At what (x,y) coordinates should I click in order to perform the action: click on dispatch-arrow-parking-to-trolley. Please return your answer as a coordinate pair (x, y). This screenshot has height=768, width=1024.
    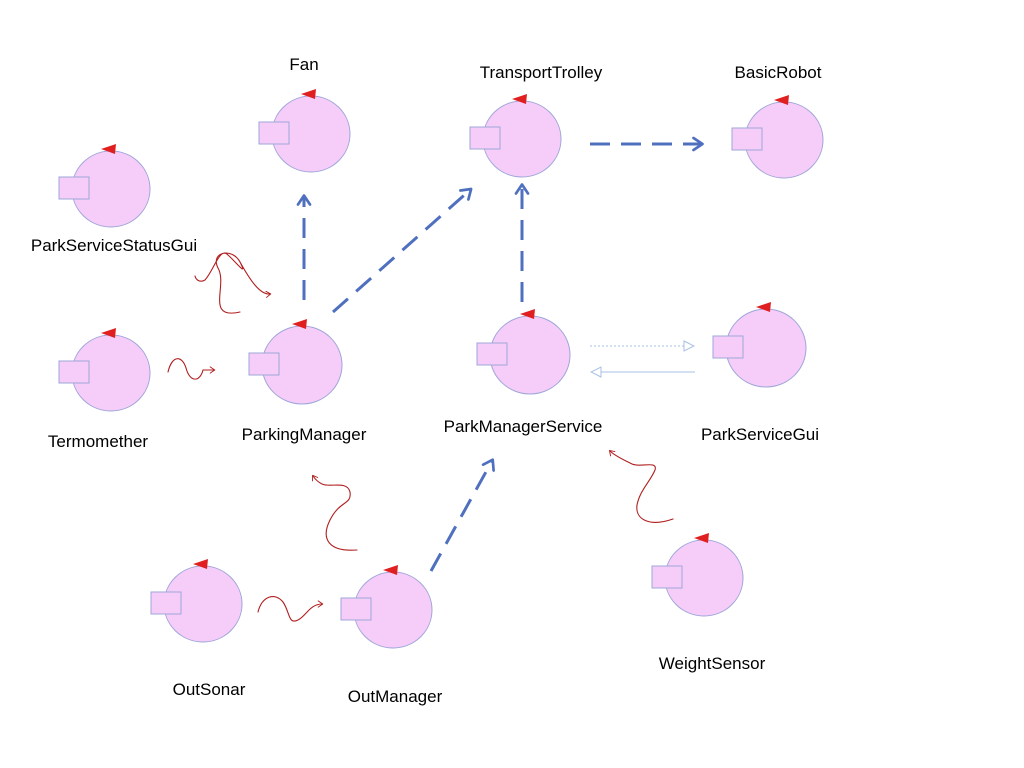
    Looking at the image, I should click on (402, 250).